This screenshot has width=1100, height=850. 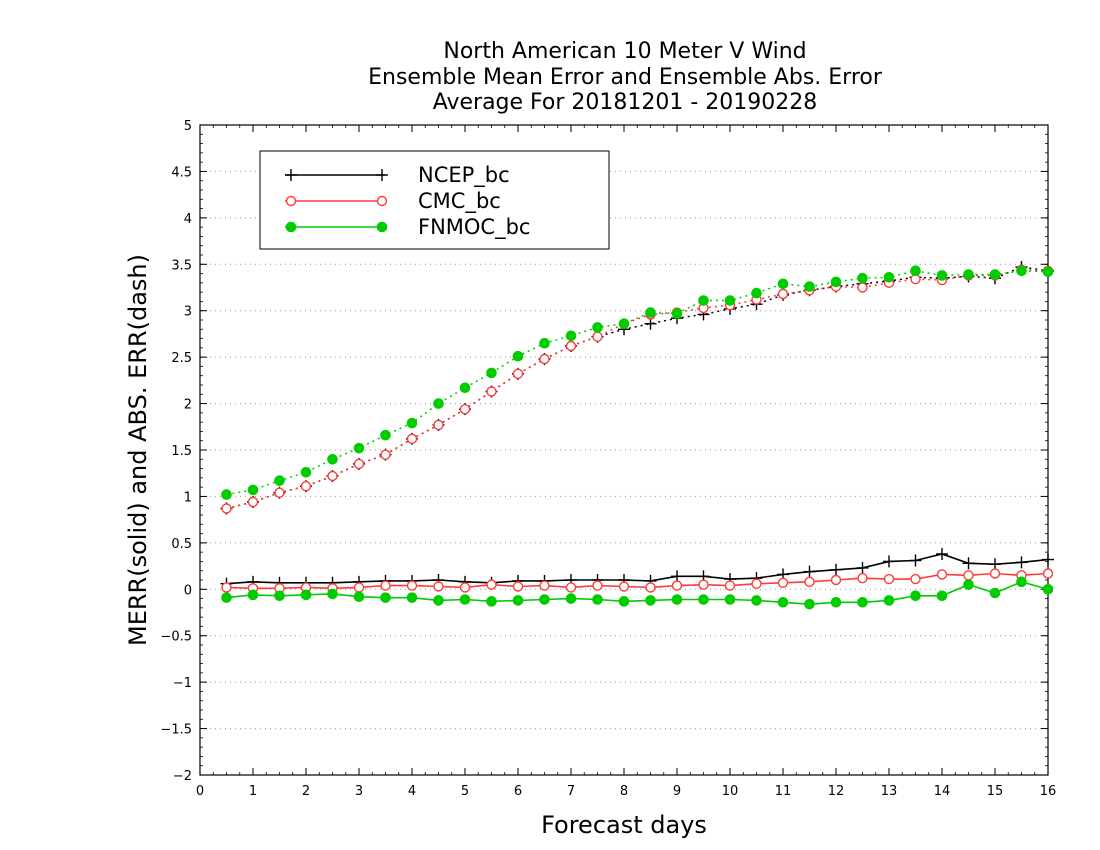 What do you see at coordinates (181, 451) in the screenshot?
I see `y-tick-label: 1.5` at bounding box center [181, 451].